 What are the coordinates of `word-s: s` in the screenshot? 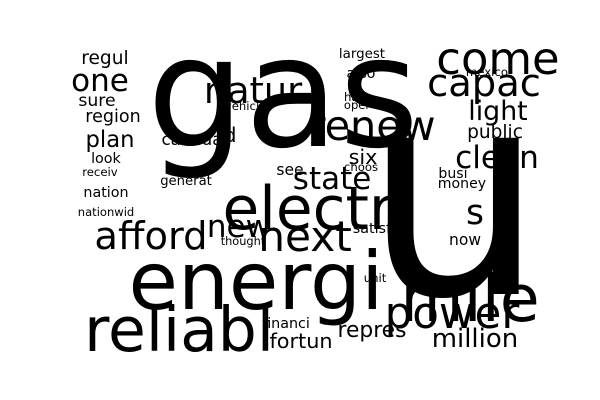 It's located at (475, 213).